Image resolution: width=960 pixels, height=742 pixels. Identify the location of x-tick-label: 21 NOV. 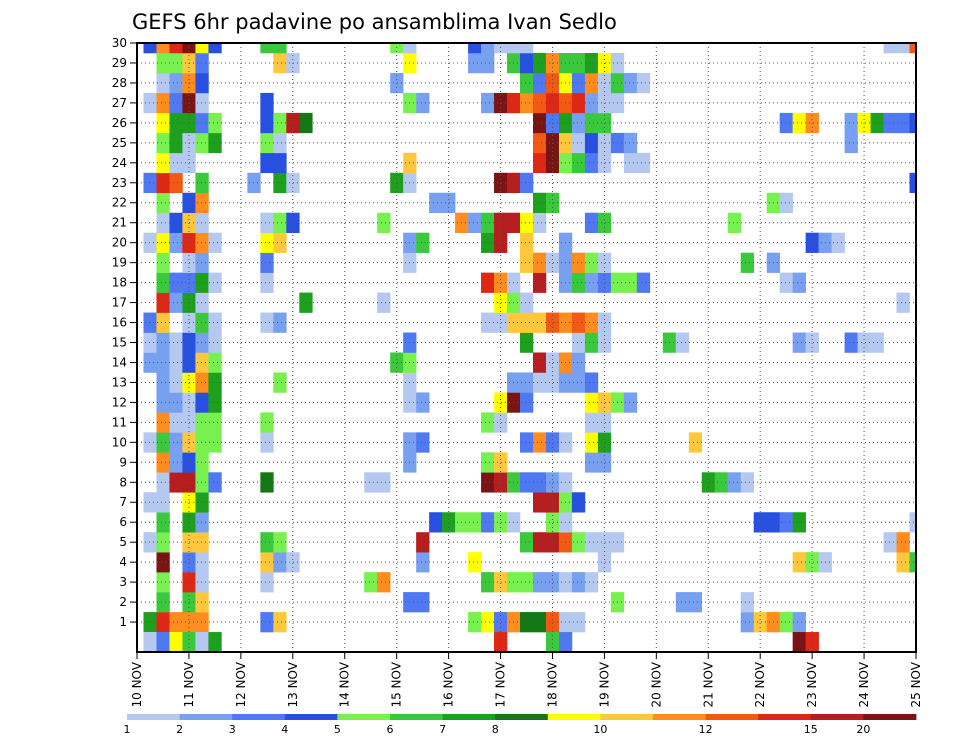
(708, 684).